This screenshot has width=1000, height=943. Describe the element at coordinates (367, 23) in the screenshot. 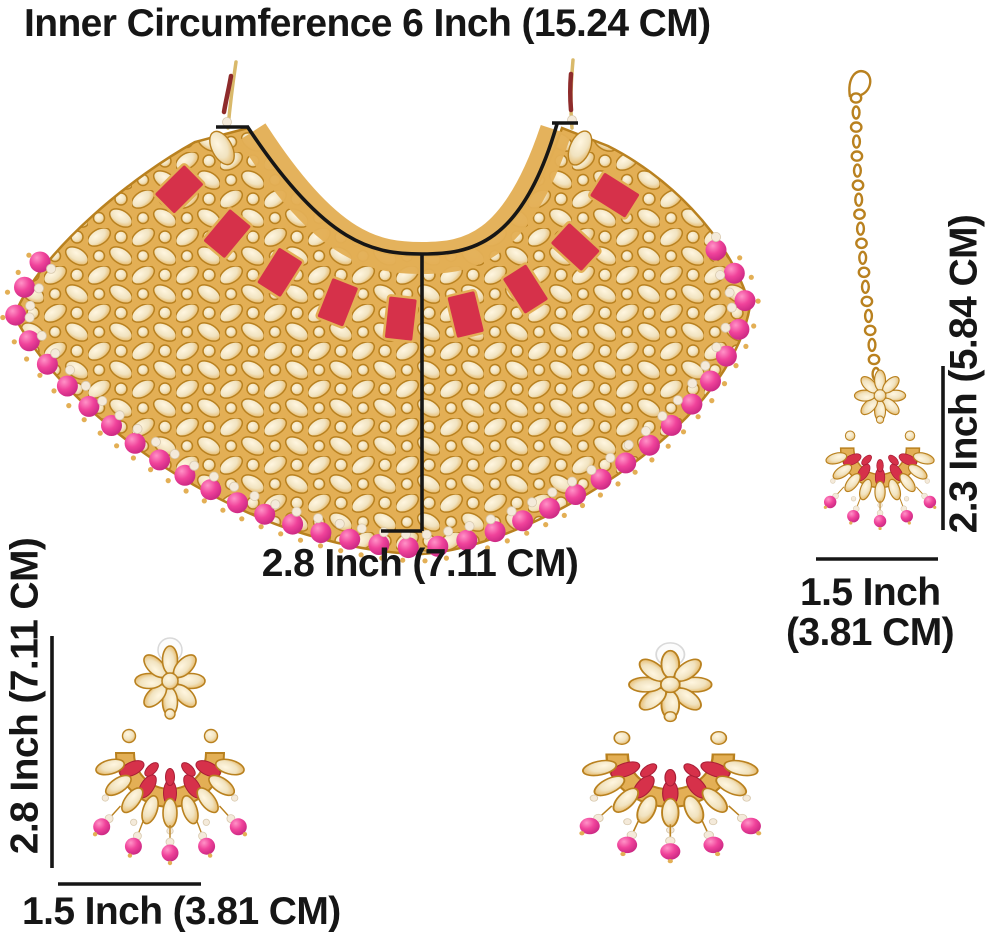

I see `title-inner-circumference: Inner Circumference 6 Inch (15.24 CM)` at that location.